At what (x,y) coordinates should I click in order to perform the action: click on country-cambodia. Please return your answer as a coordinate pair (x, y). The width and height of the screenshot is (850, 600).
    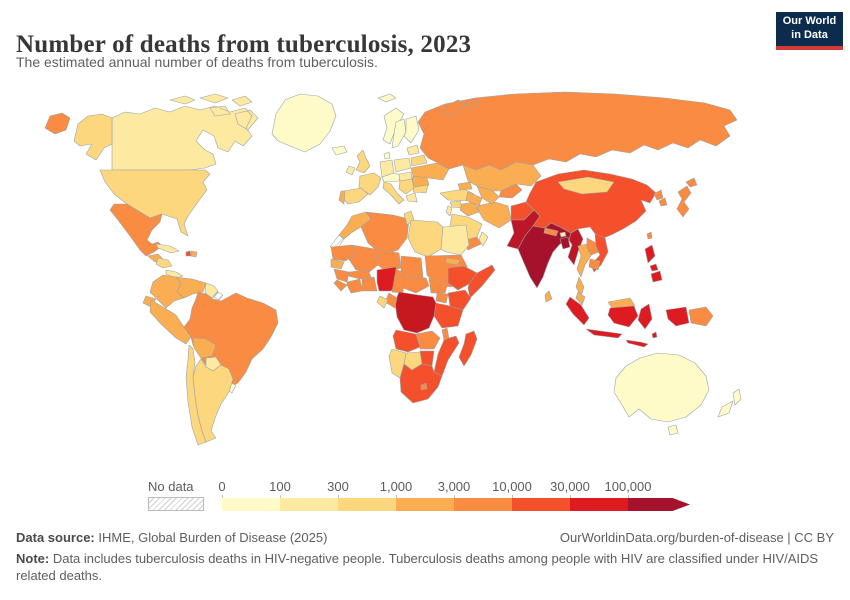
    Looking at the image, I should click on (594, 264).